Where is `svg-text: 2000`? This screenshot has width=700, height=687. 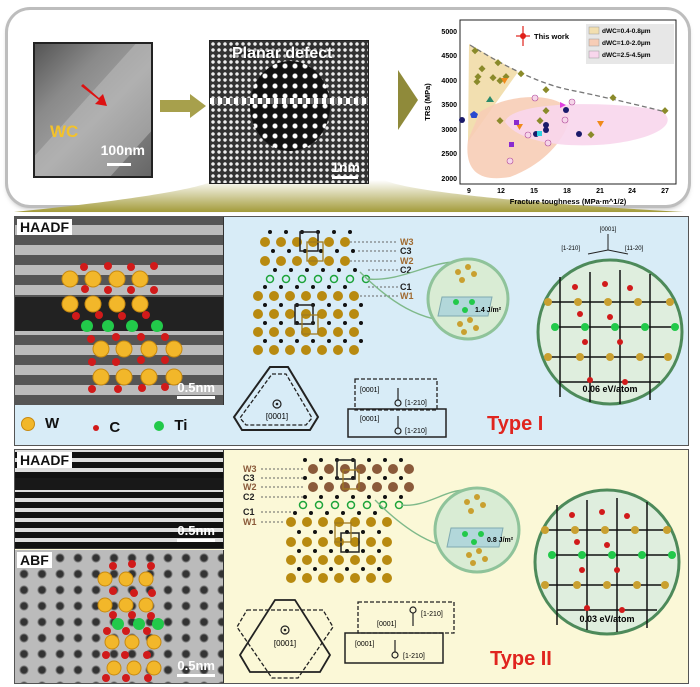 svg-text: 2000 is located at coordinates (449, 179).